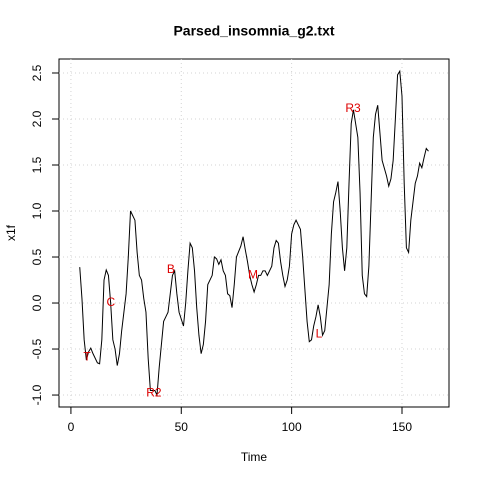 The image size is (480, 480). I want to click on chart-title: Parsed_insomnia_g2.txt, so click(253, 31).